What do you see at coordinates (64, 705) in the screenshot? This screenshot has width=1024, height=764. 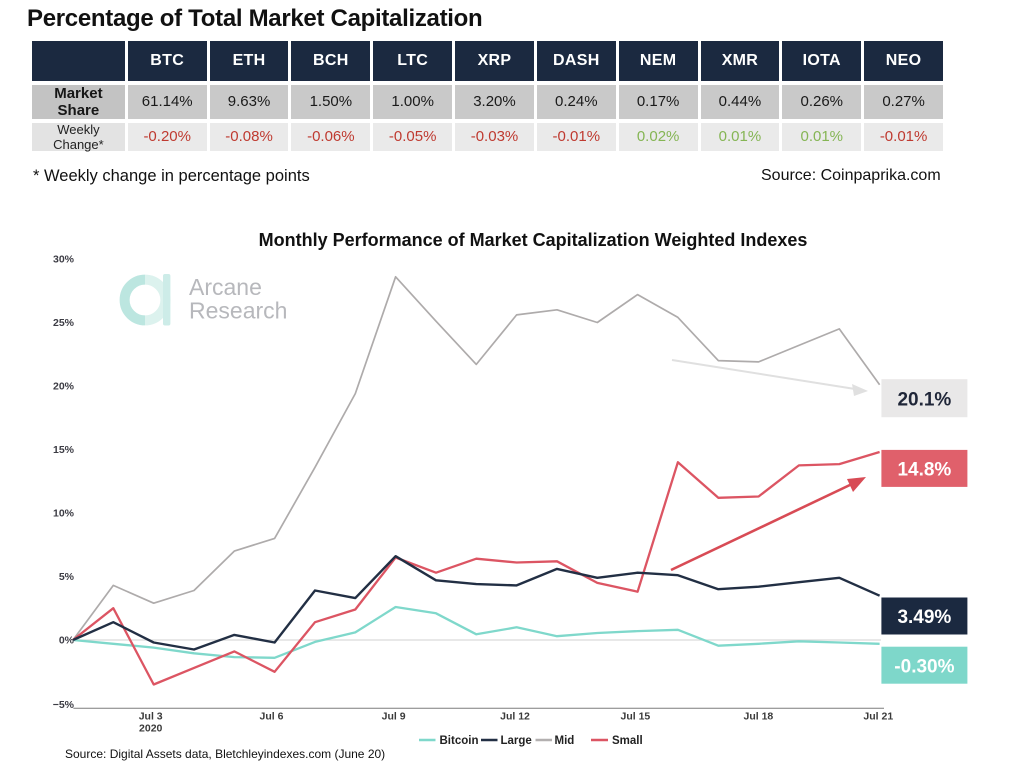 I see `svg-text: −5%` at bounding box center [64, 705].